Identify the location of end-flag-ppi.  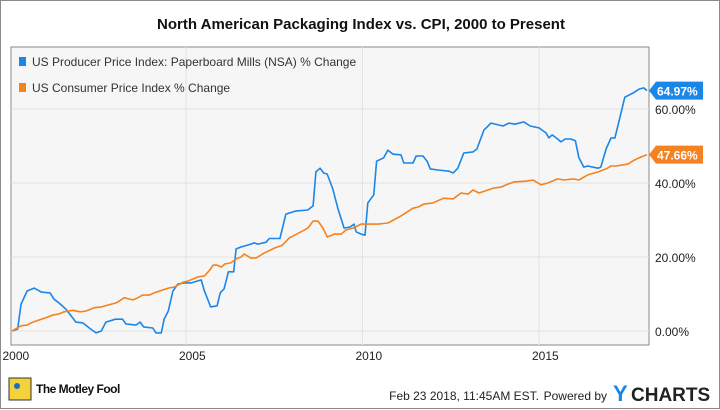
(676, 90).